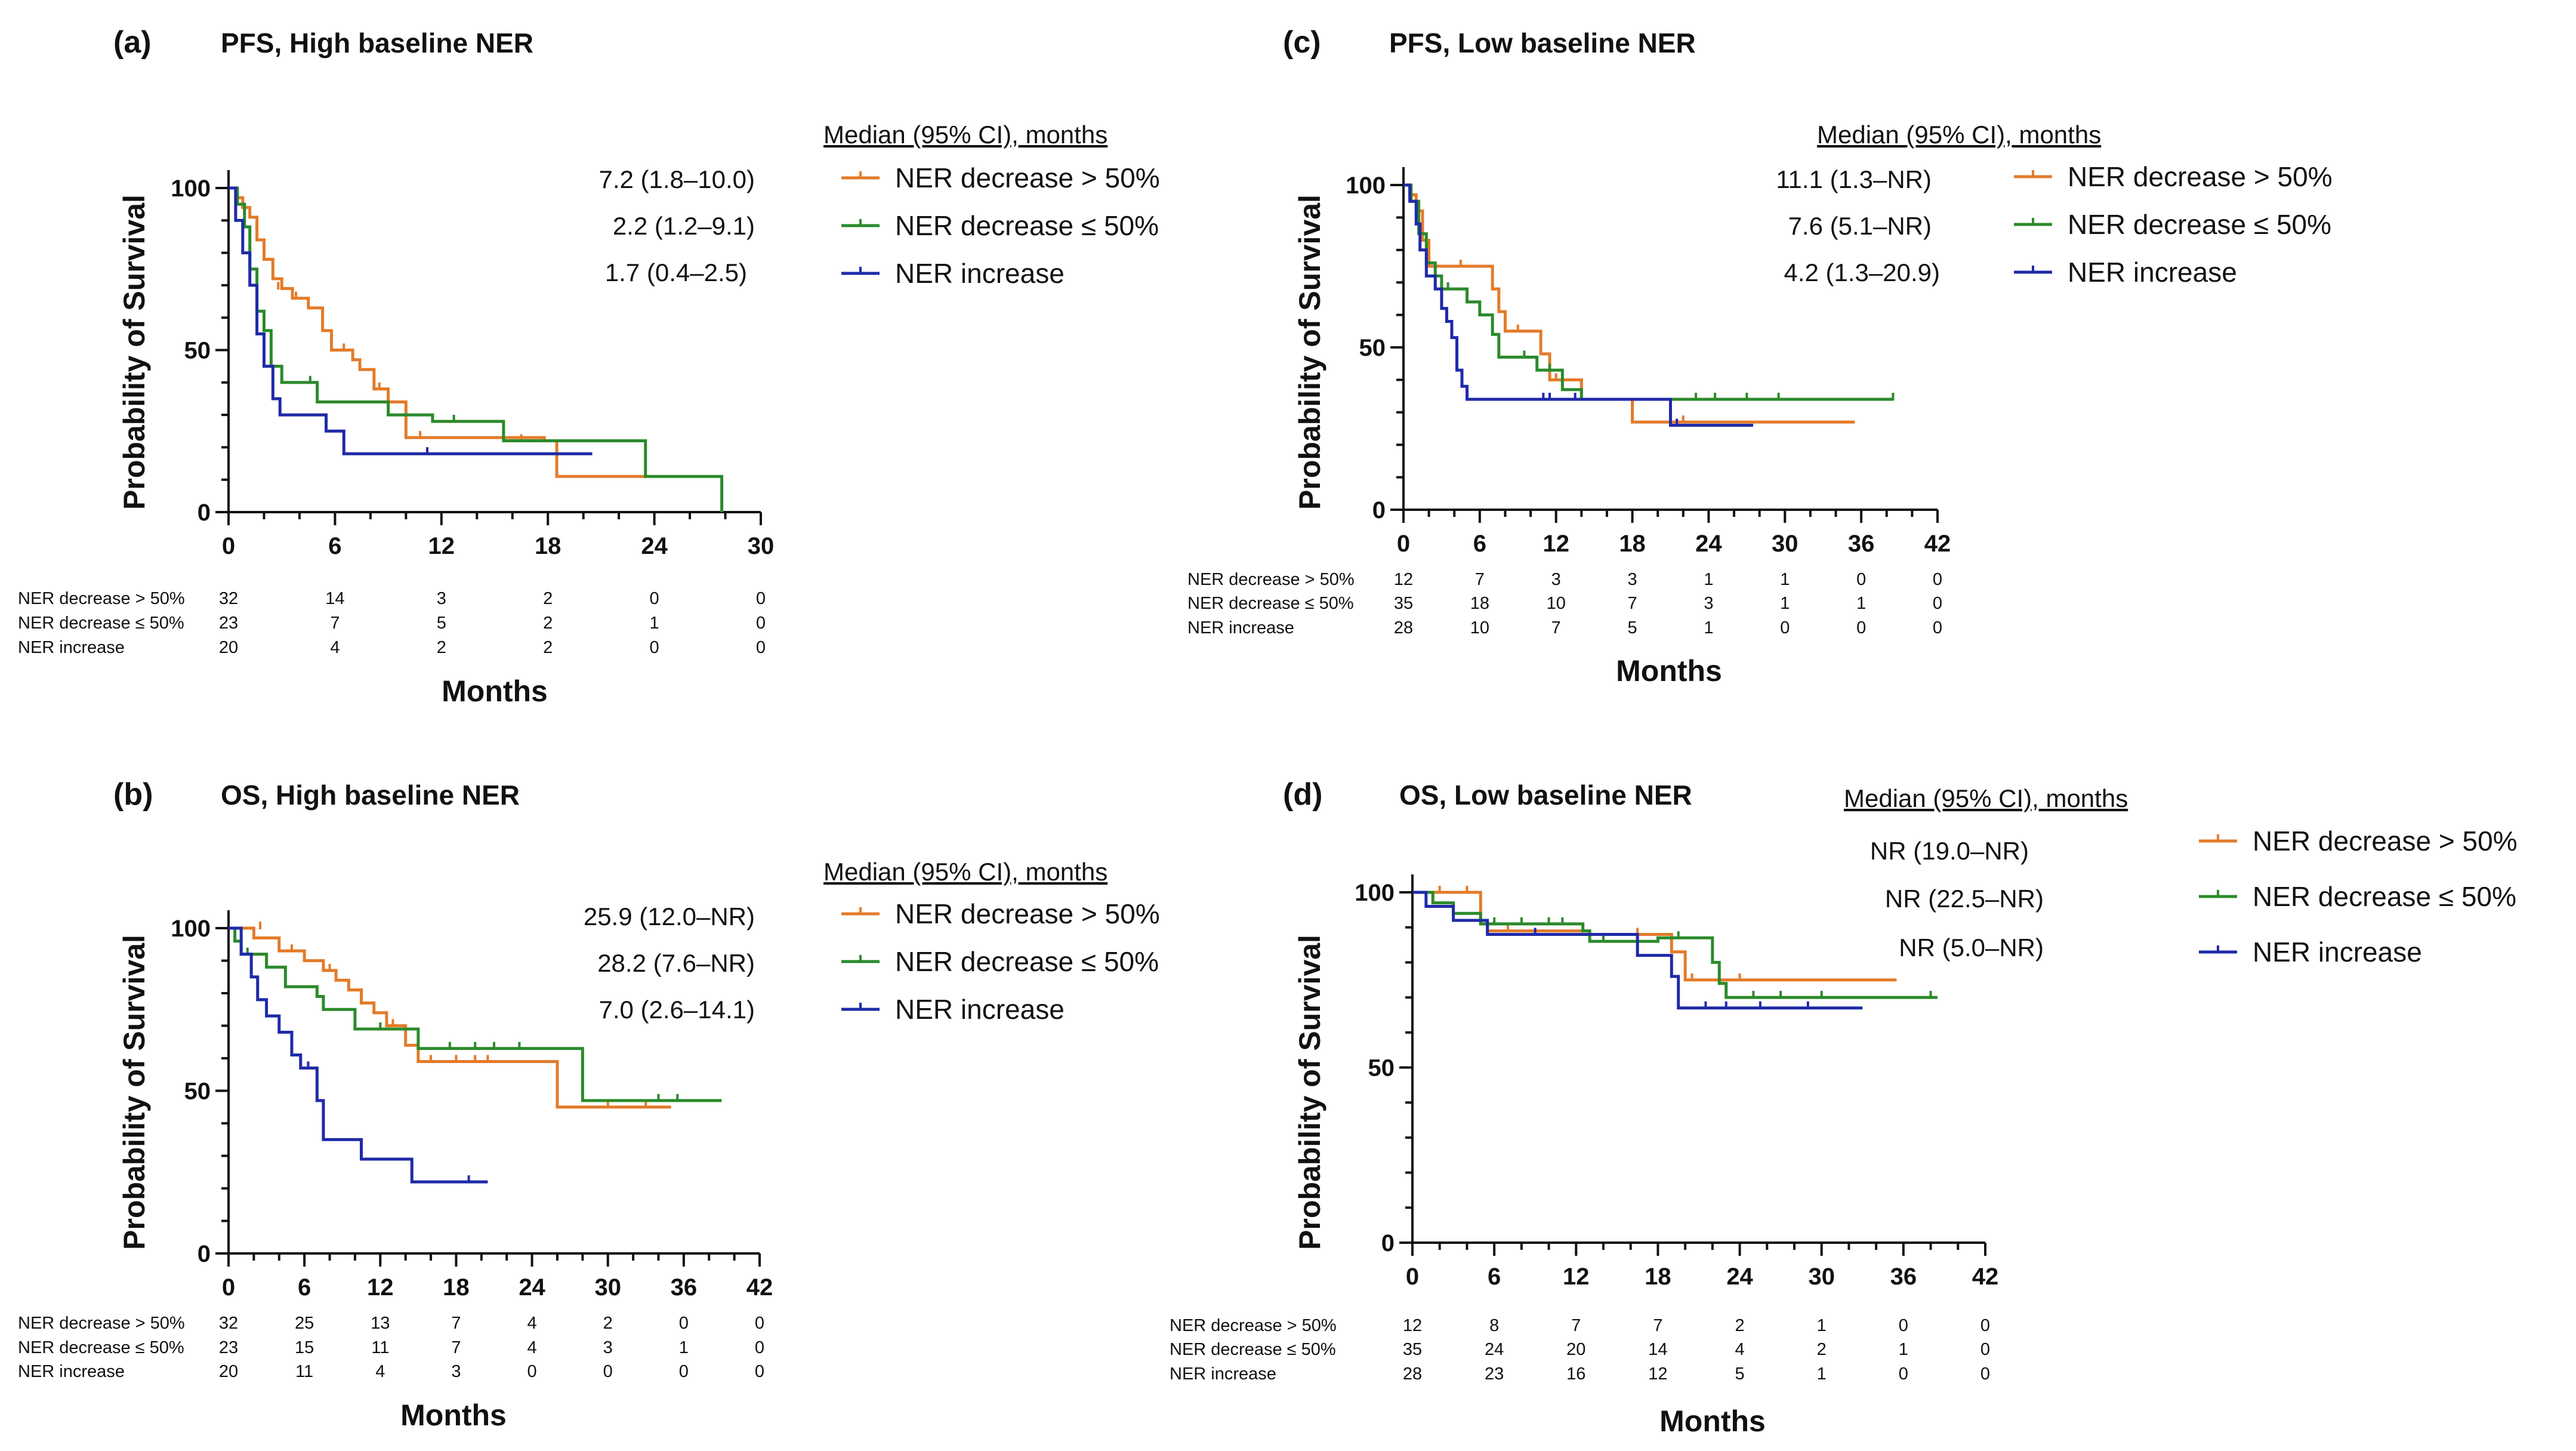 Image resolution: width=2576 pixels, height=1451 pixels. I want to click on risk-count: 13, so click(380, 1323).